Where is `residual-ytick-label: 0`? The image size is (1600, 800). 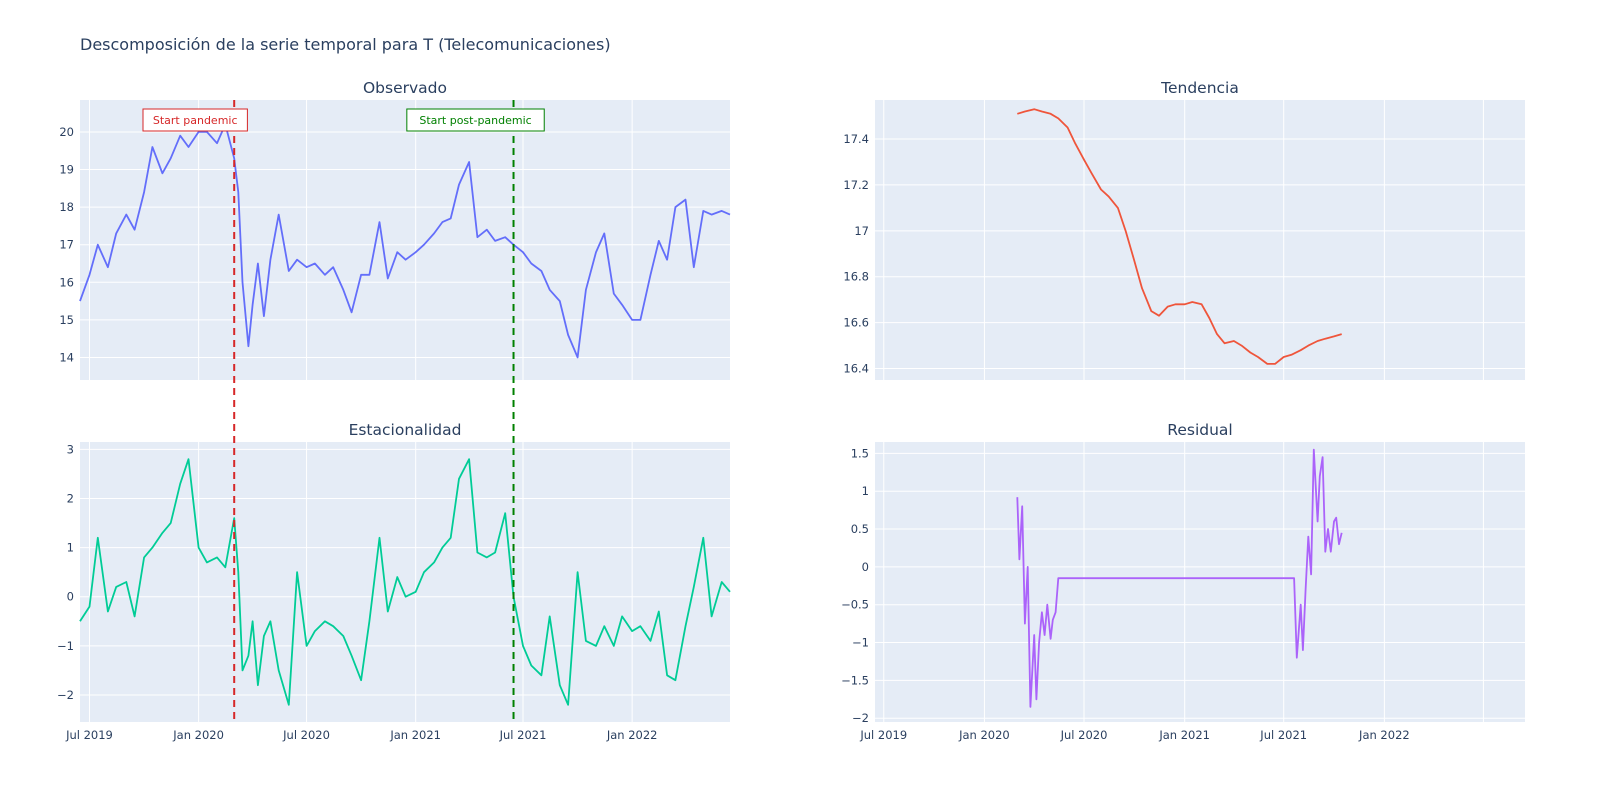 residual-ytick-label: 0 is located at coordinates (865, 567).